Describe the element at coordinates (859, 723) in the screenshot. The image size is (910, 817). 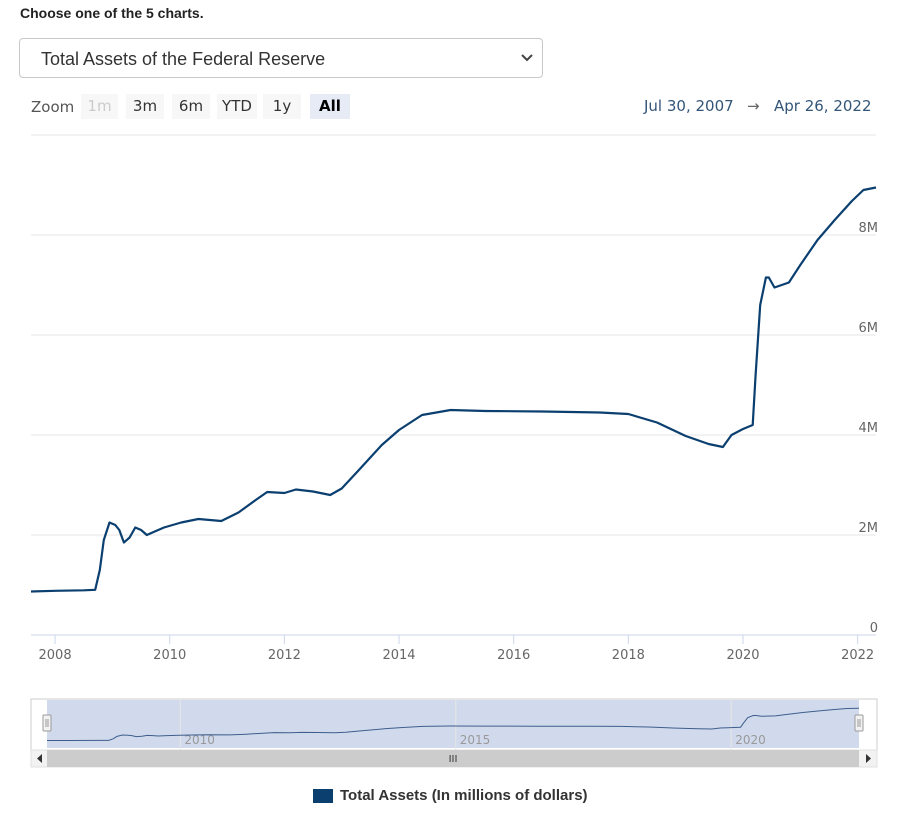
I see `navigator-right-handle` at that location.